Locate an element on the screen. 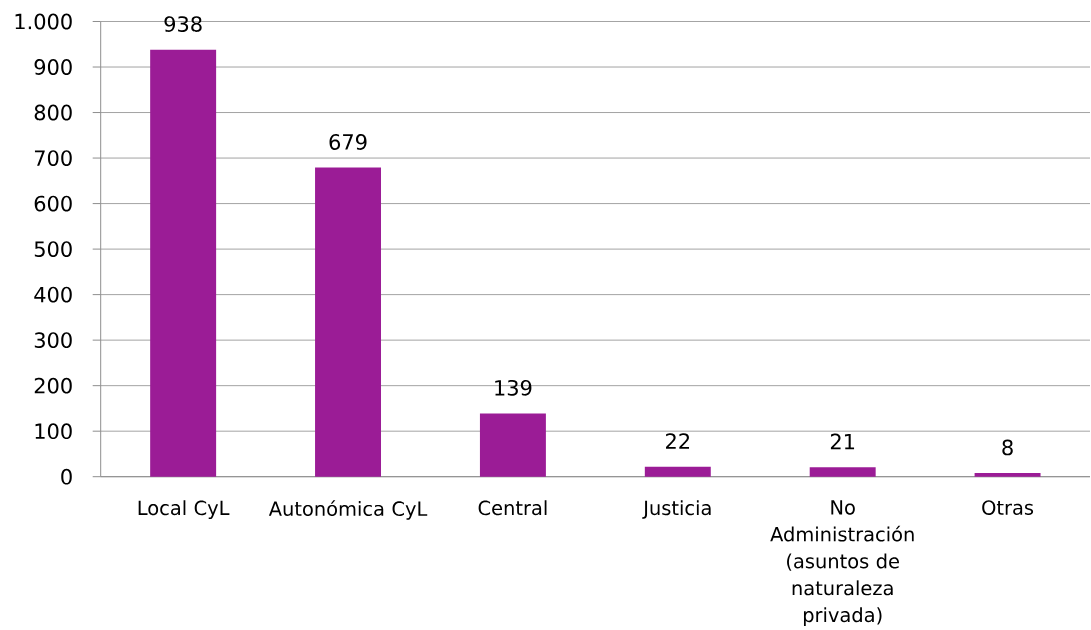  data-label: 139 is located at coordinates (513, 387).